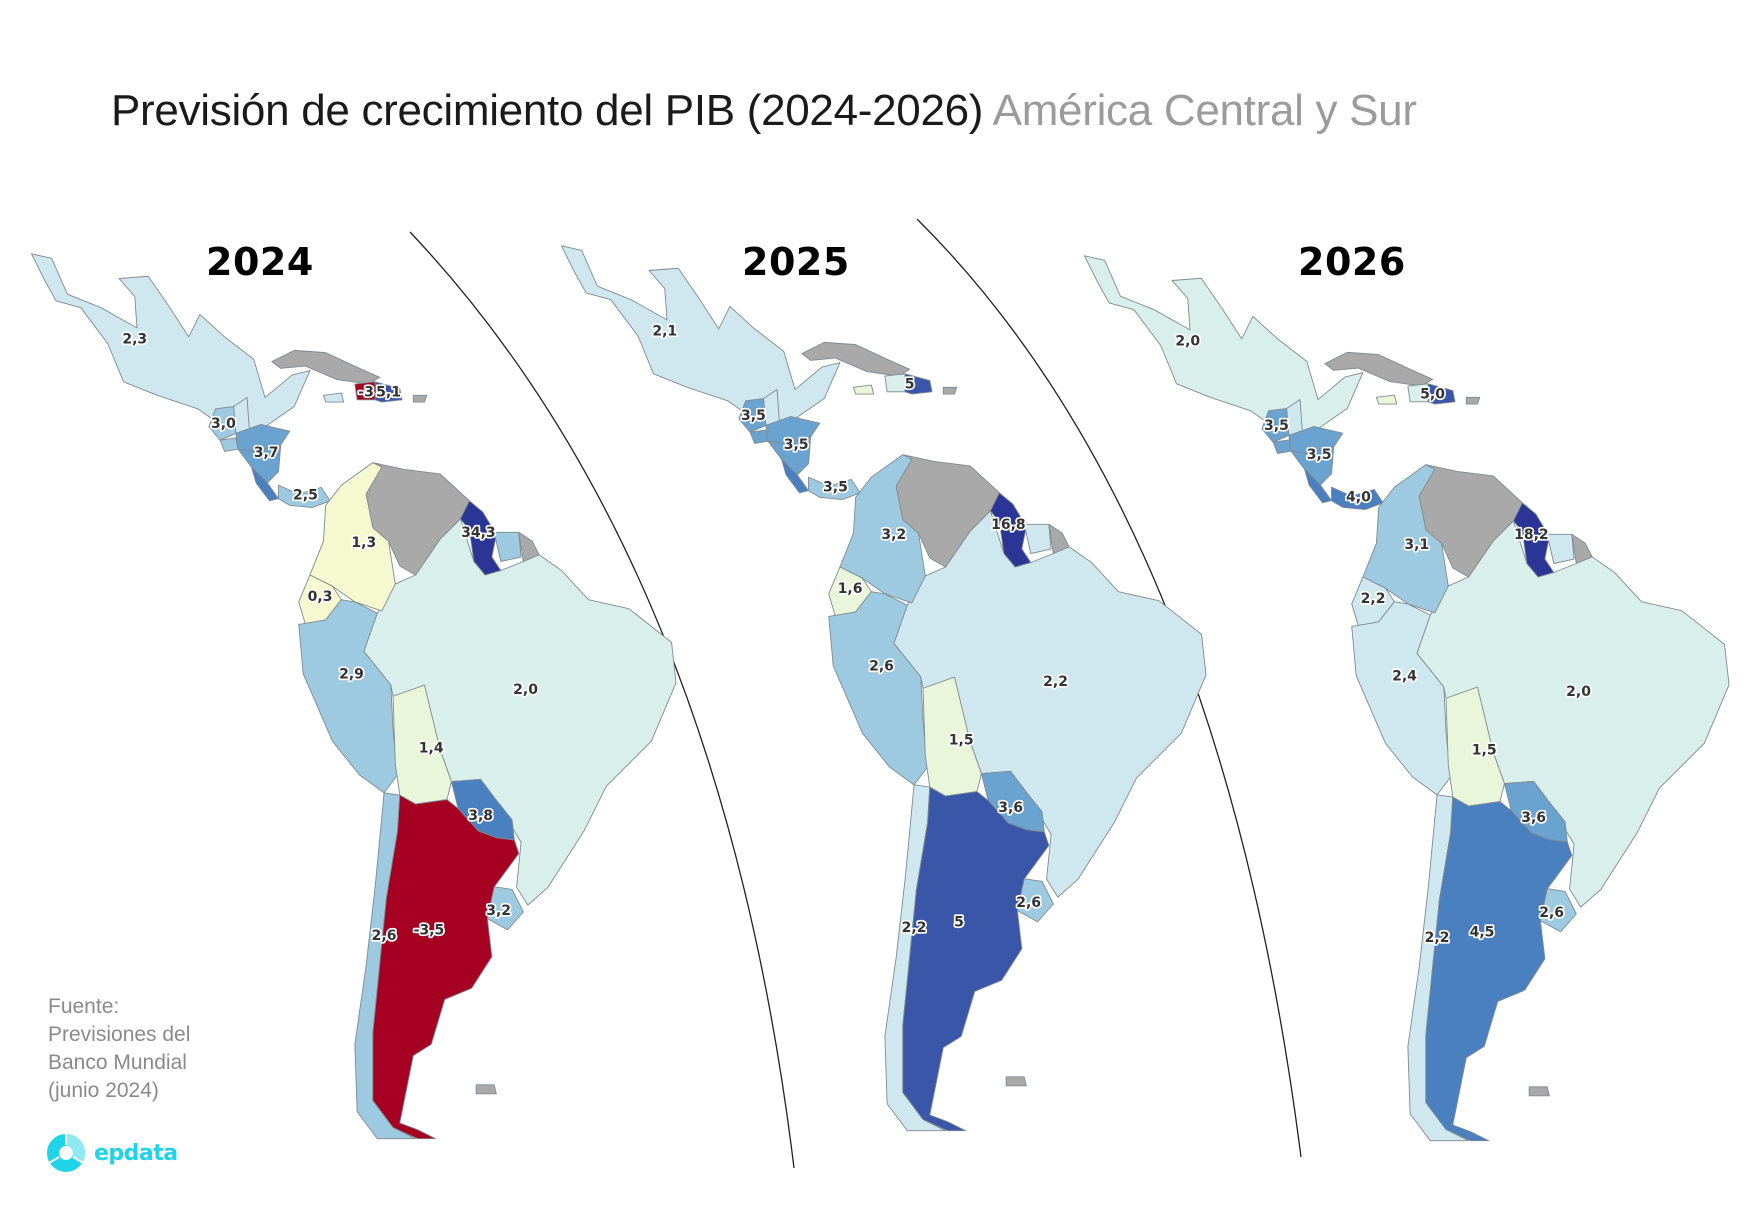  What do you see at coordinates (478, 533) in the screenshot?
I see `value-label-guyana: 34,3` at bounding box center [478, 533].